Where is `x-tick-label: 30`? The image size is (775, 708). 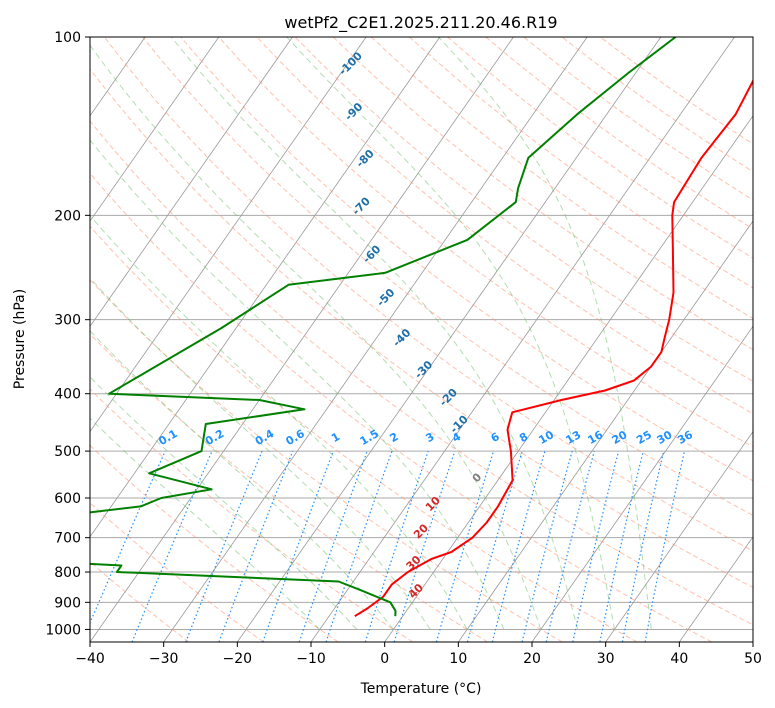
x-tick-label: 30 is located at coordinates (606, 659).